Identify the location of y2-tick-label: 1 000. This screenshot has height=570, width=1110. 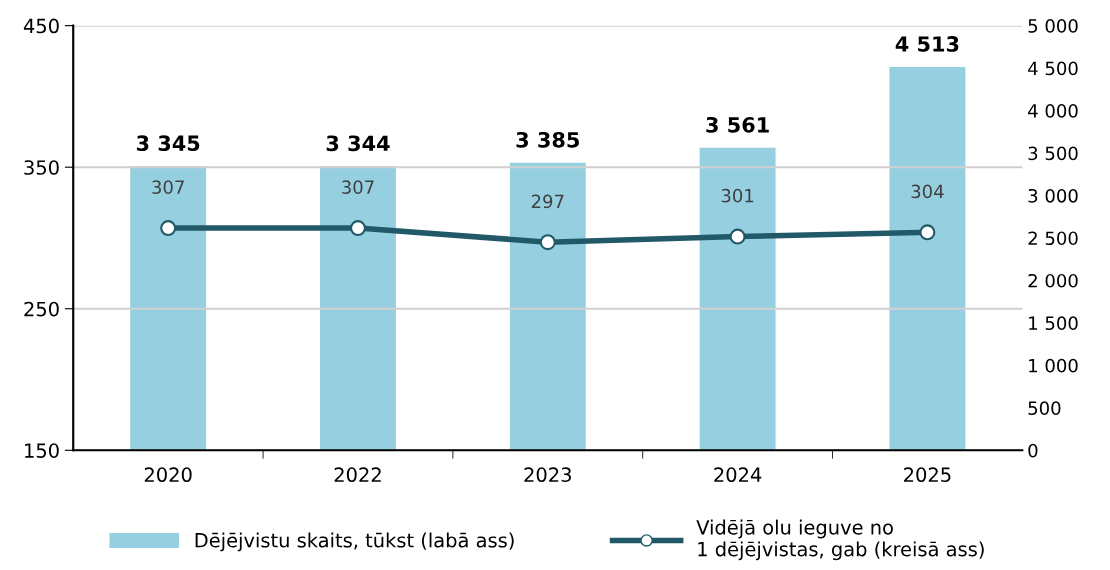
(1053, 365).